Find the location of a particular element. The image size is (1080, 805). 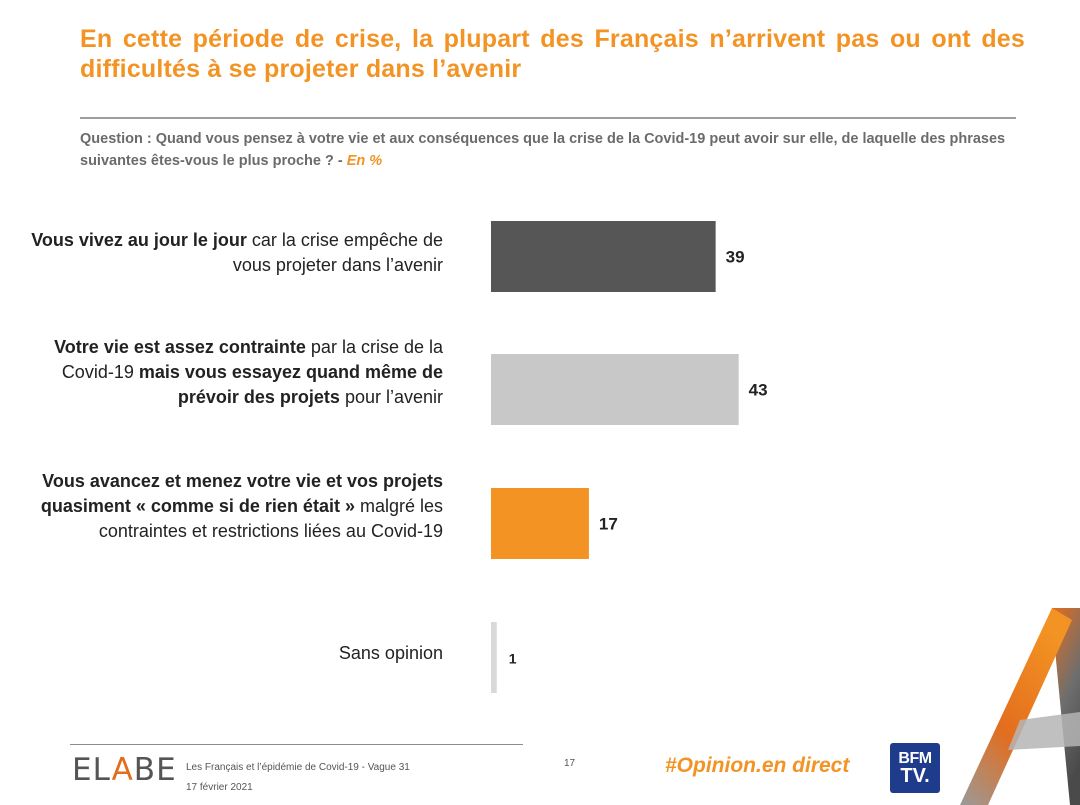

bfmtv-logo: BFM TV. is located at coordinates (915, 768).